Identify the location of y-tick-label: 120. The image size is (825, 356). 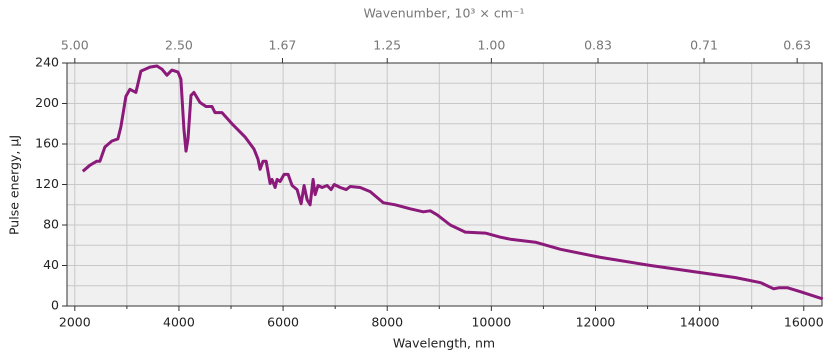
(47, 183).